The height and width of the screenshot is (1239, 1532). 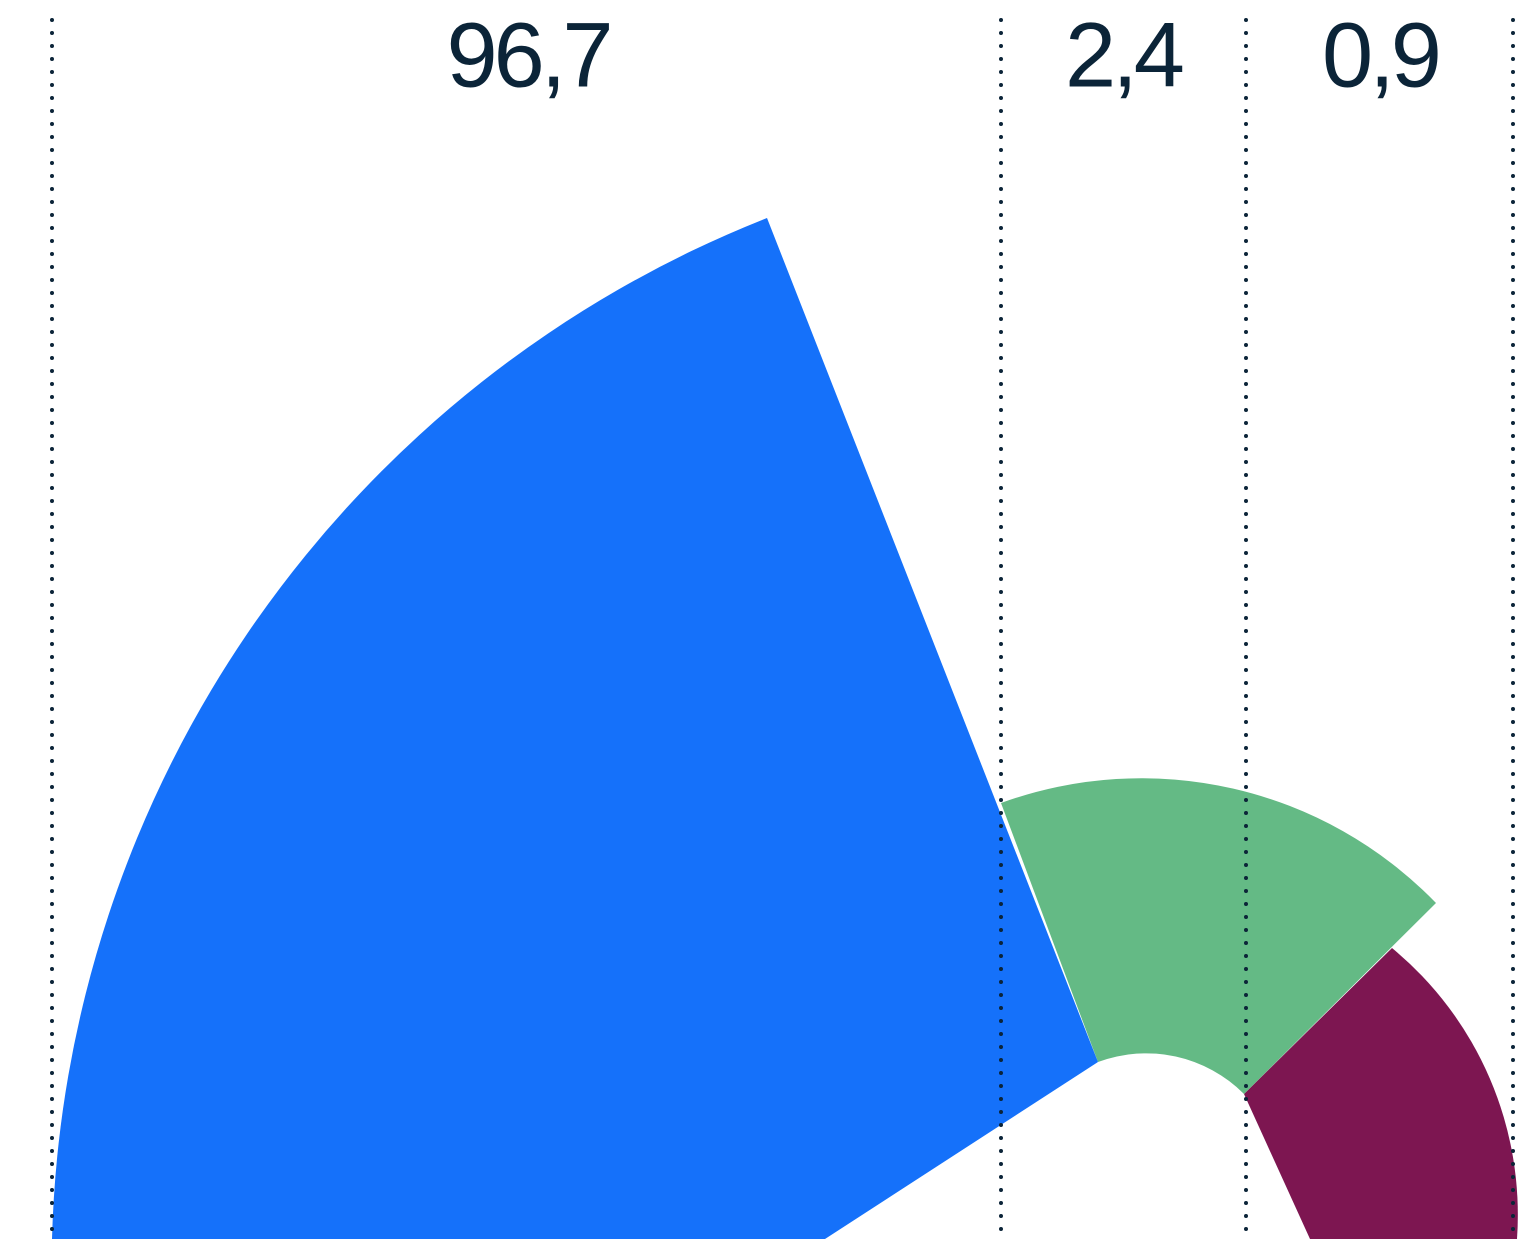 I want to click on value-label: 0,9, so click(x=1380, y=55).